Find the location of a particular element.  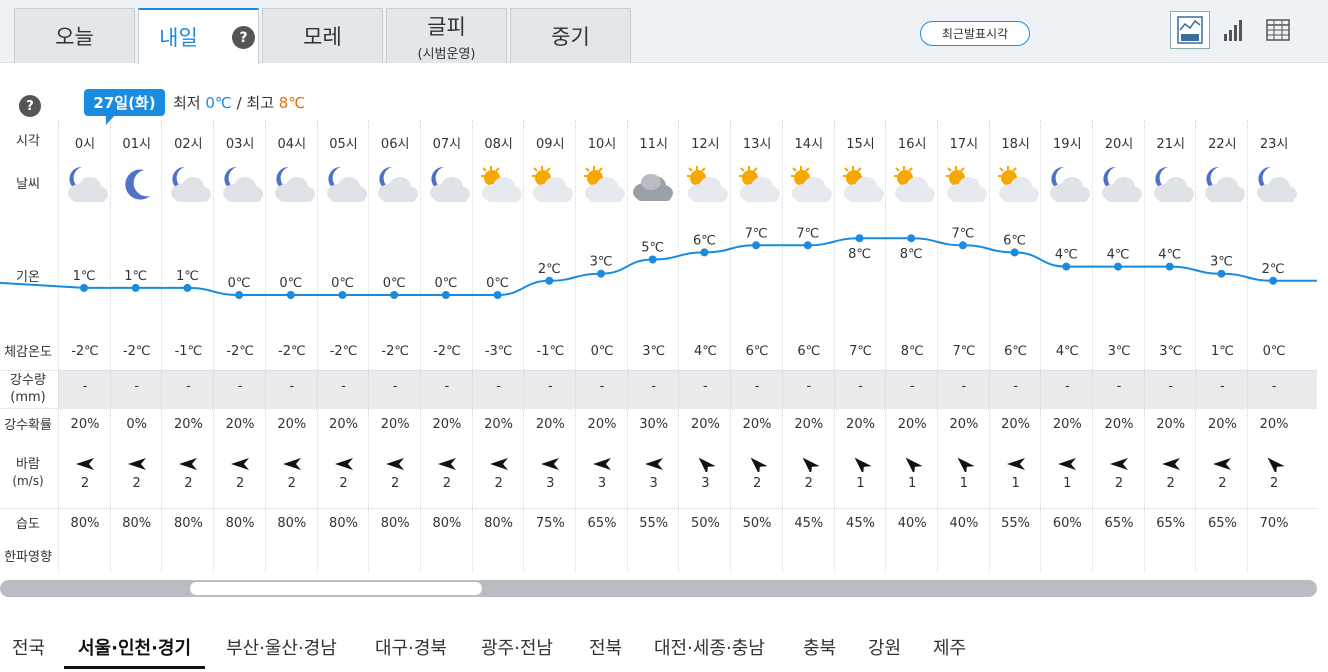

row-label-unit: (mm) is located at coordinates (28, 397).